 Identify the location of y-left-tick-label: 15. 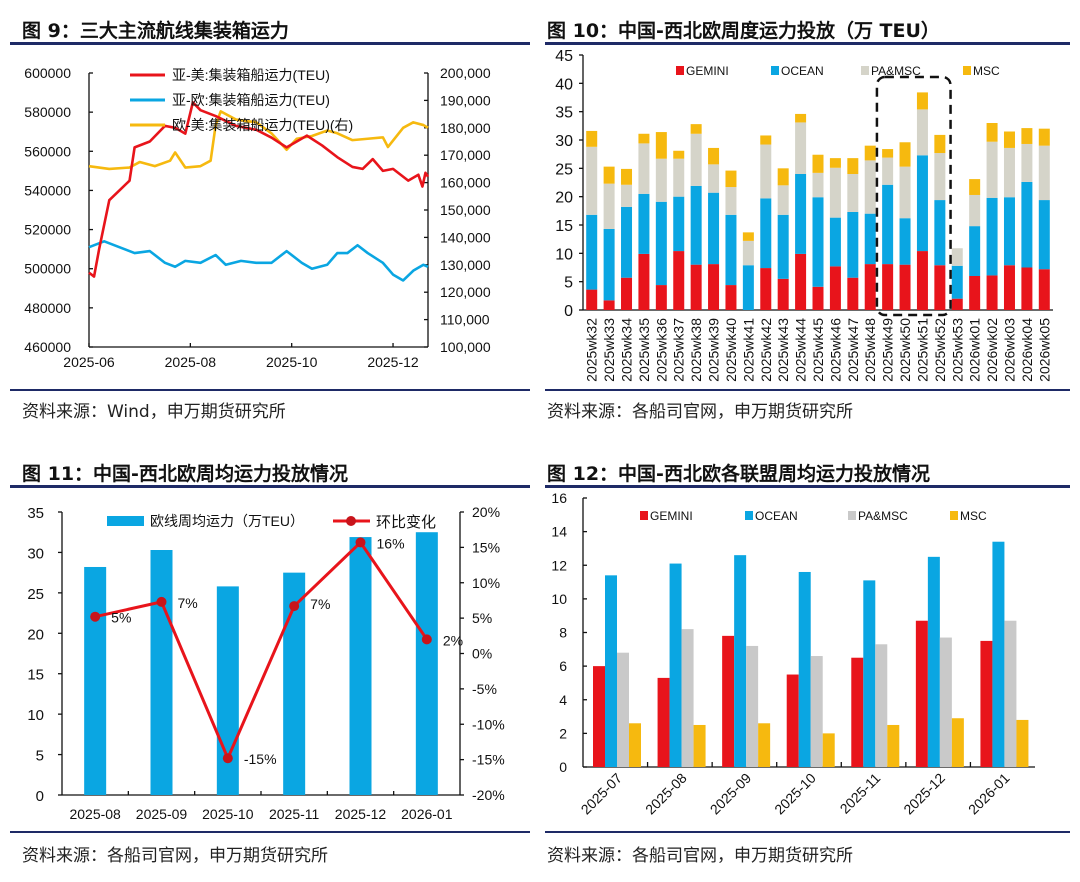
(35, 675).